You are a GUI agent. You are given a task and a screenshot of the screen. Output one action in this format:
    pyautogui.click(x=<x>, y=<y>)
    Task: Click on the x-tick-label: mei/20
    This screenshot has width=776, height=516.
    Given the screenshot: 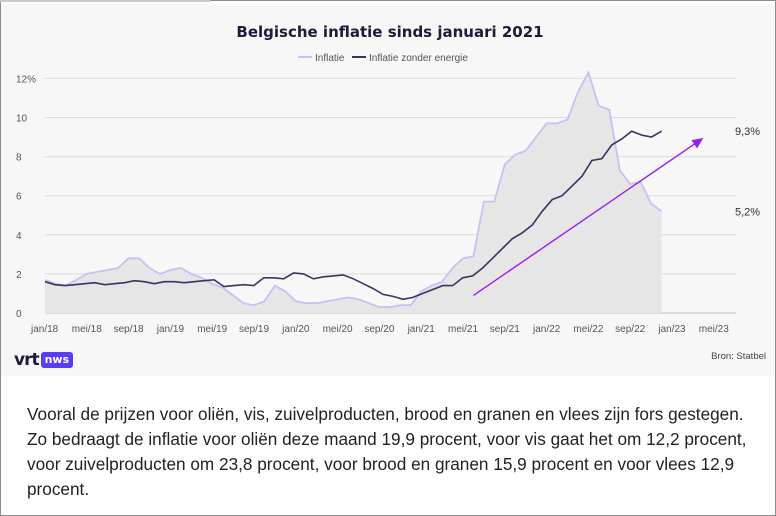 What is the action you would take?
    pyautogui.click(x=338, y=329)
    